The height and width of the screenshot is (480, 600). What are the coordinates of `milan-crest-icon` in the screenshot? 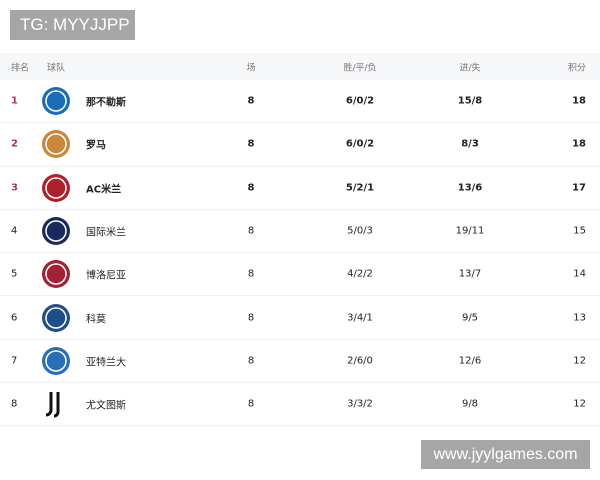 It's located at (56, 188).